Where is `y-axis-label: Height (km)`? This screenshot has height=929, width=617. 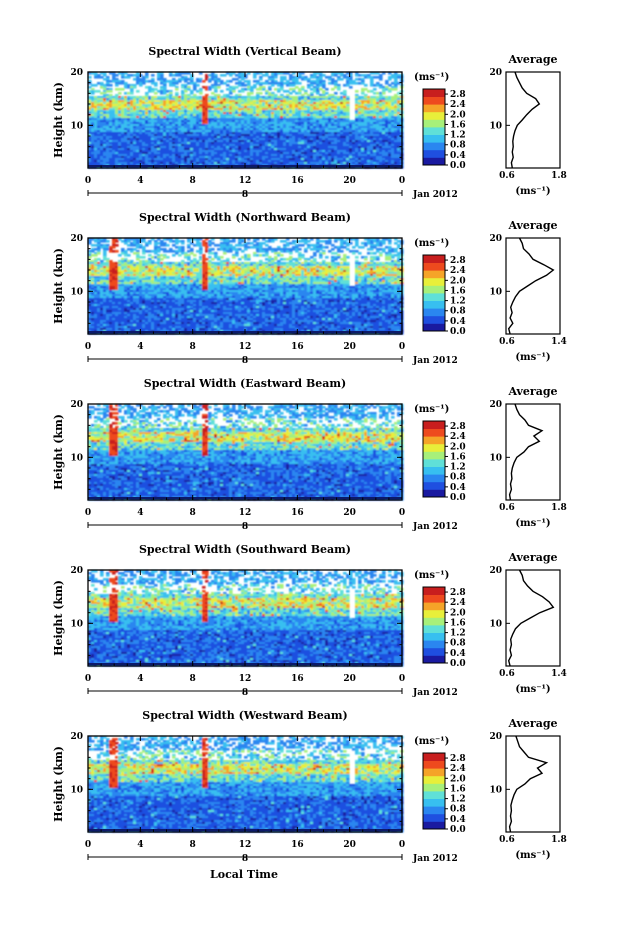 y-axis-label: Height (km) is located at coordinates (58, 784).